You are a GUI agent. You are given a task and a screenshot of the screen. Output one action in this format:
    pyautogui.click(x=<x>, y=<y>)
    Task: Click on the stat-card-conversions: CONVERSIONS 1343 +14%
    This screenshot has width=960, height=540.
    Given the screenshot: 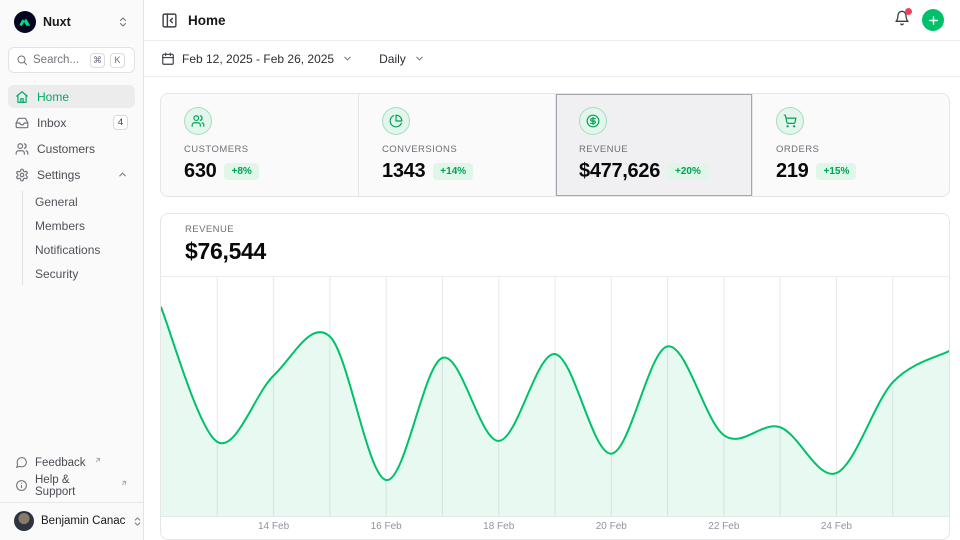 What is the action you would take?
    pyautogui.click(x=456, y=145)
    